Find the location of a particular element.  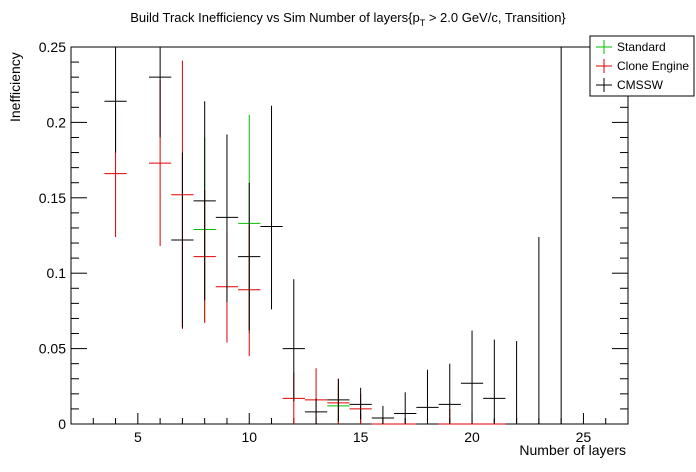

x-tick-label: 25 is located at coordinates (584, 437).